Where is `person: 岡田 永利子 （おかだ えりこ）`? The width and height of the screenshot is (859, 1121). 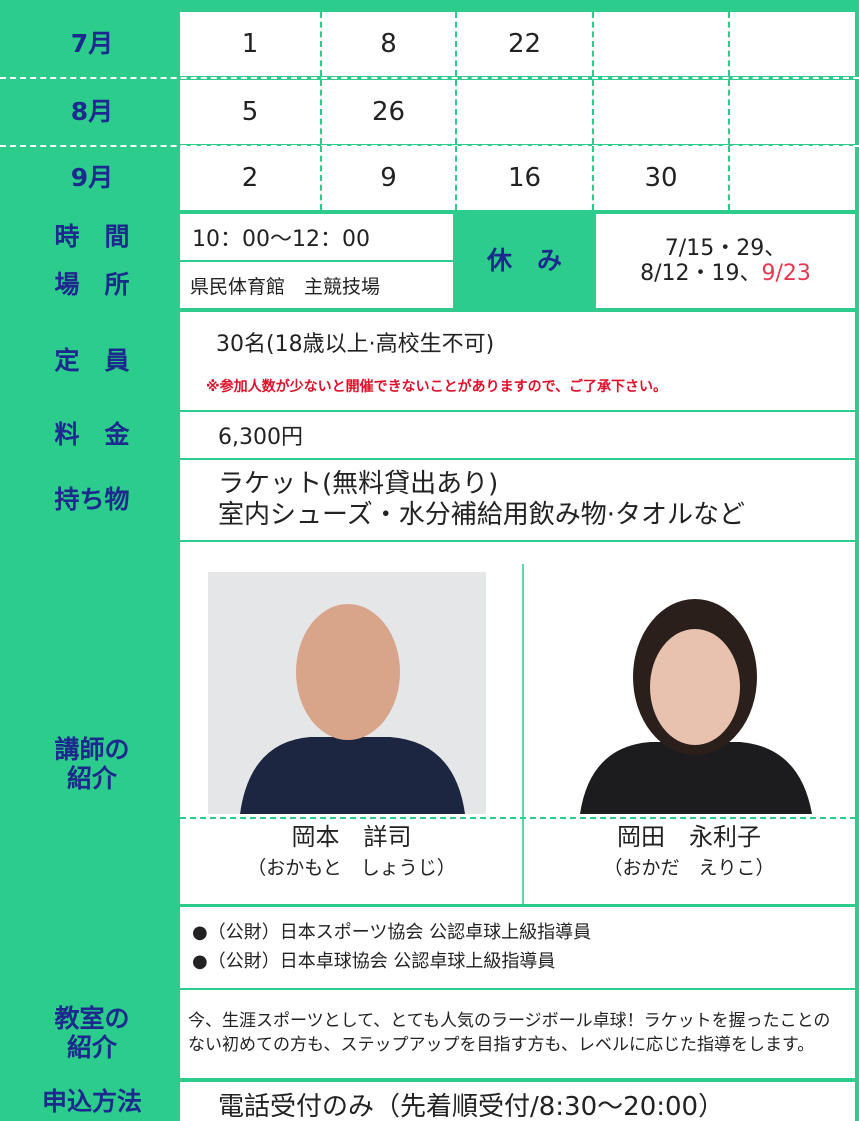
person: 岡田 永利子 （おかだ えりこ） is located at coordinates (689, 851).